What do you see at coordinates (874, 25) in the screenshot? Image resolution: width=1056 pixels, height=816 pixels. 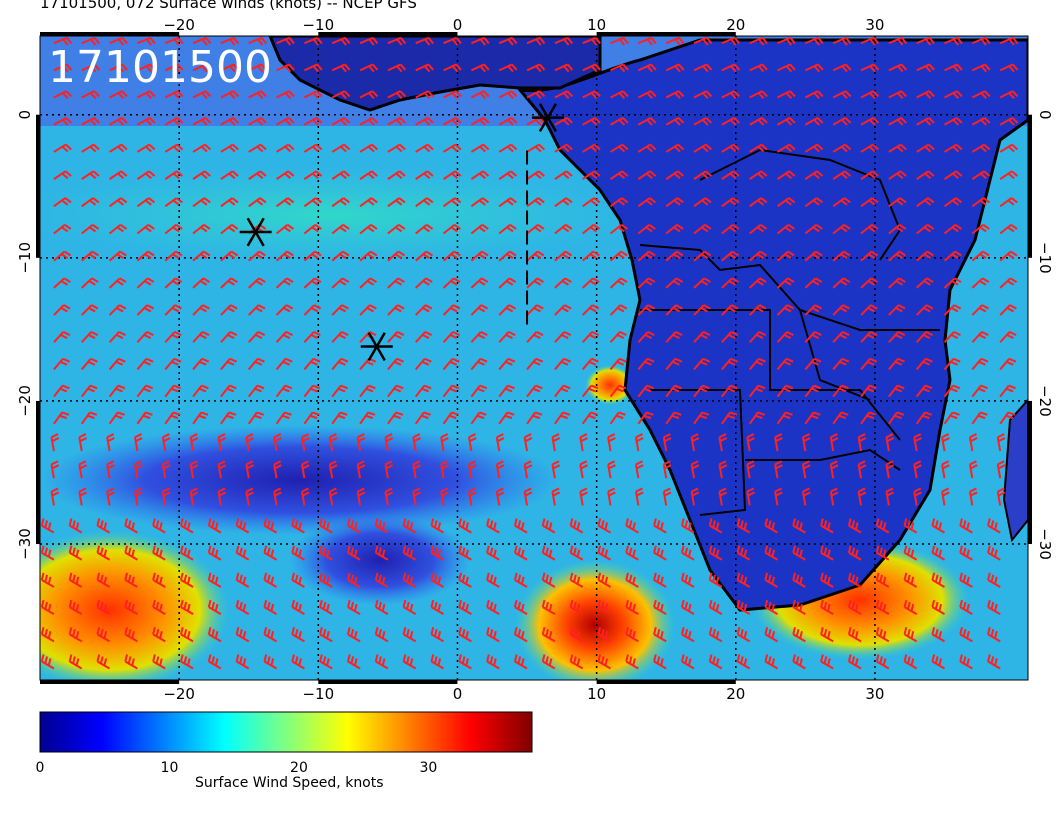 I see `lon-tick-label: 30` at bounding box center [874, 25].